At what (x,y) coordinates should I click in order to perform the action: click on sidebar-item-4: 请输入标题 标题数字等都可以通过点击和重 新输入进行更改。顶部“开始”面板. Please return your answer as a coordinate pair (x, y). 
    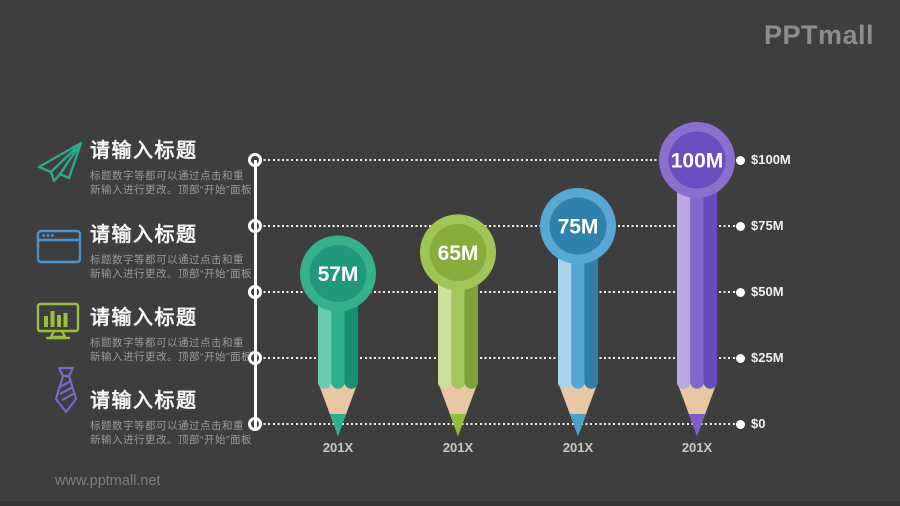
    Looking at the image, I should click on (145, 413).